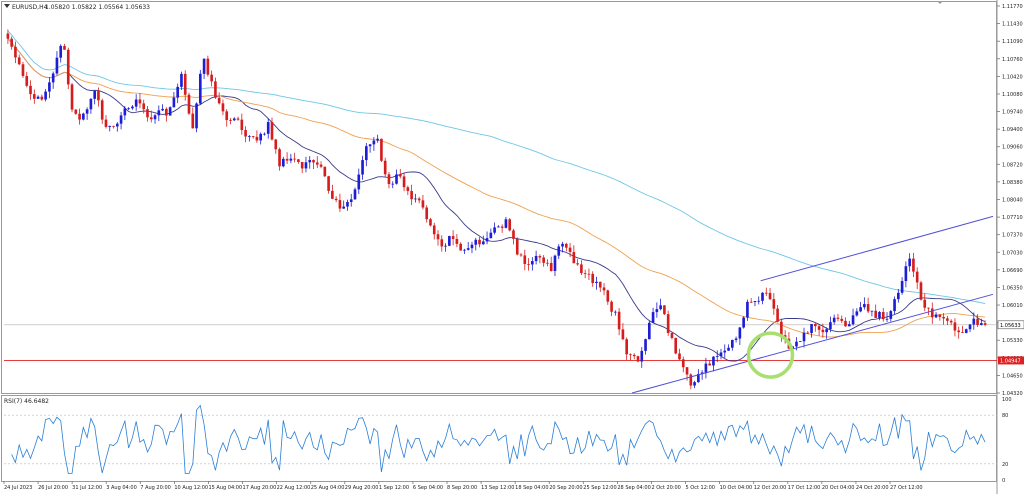 This screenshot has width=1024, height=498. Describe the element at coordinates (7, 6) in the screenshot. I see `symbol-dropdown-icon` at that location.